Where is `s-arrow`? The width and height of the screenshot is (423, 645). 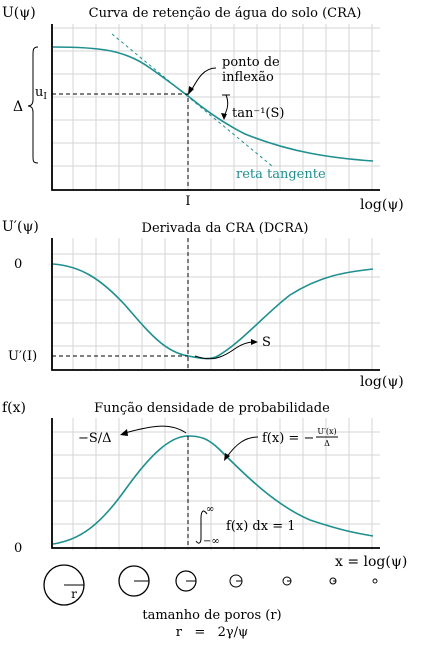
s-arrow is located at coordinates (224, 350).